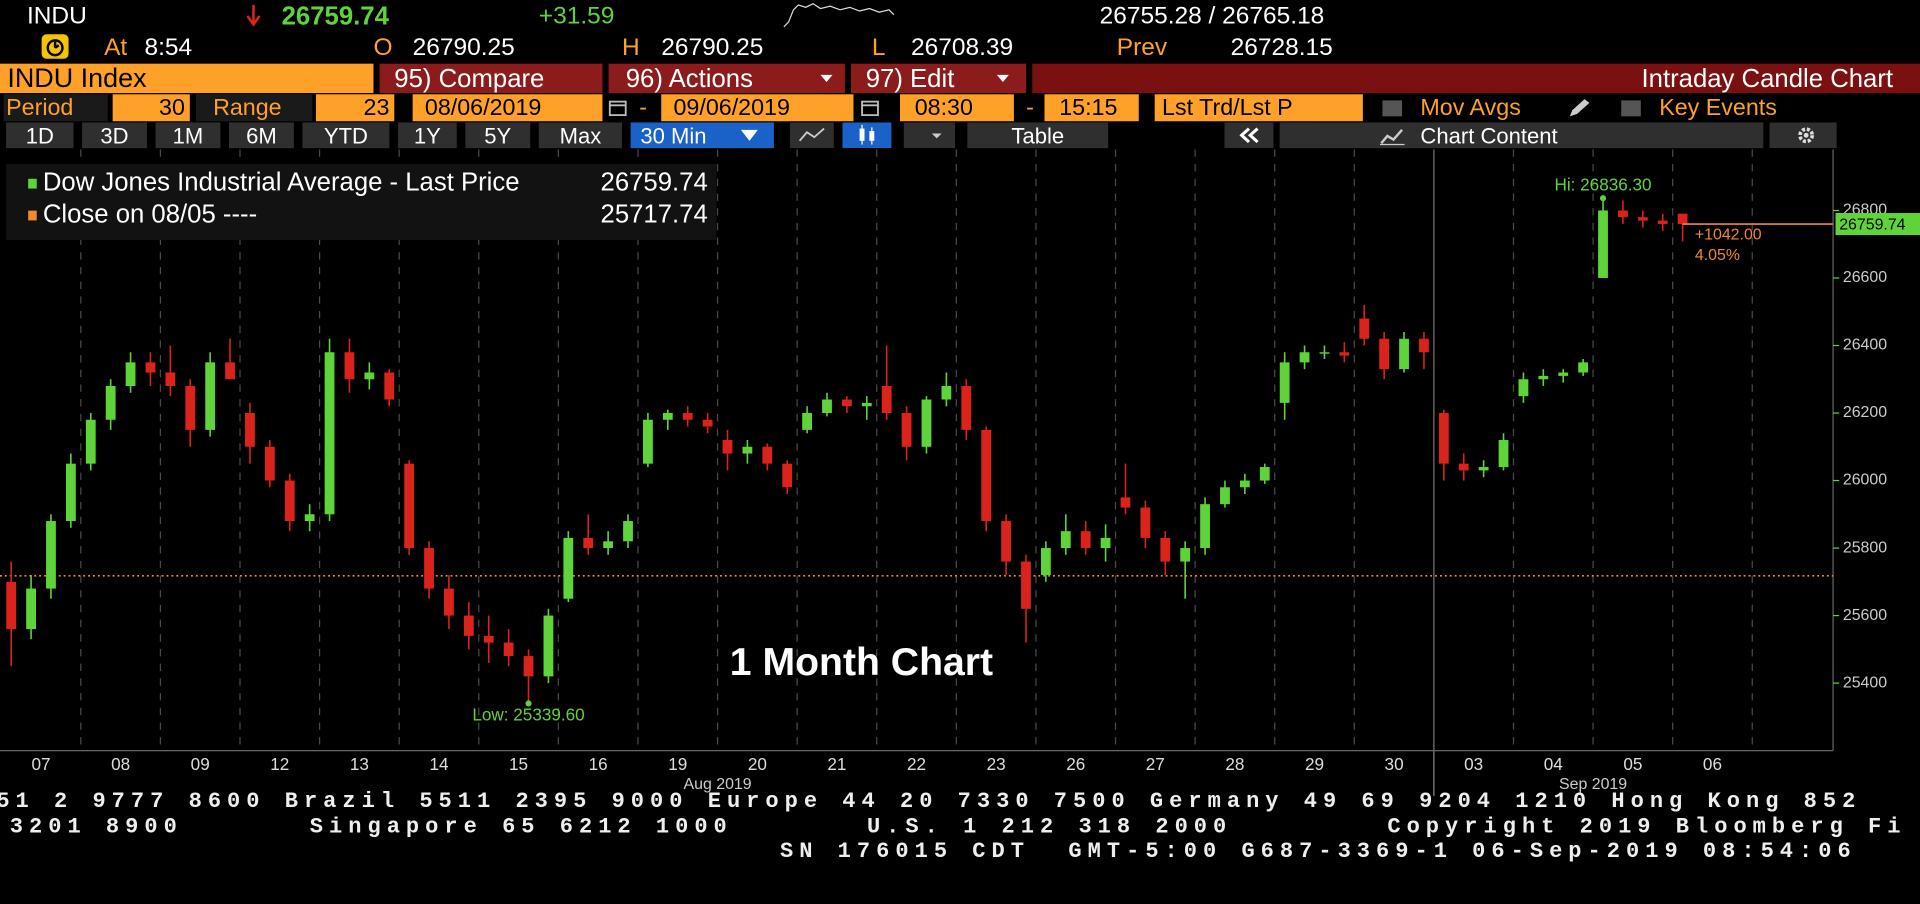 The image size is (1920, 904). What do you see at coordinates (1521, 135) in the screenshot?
I see `chart-content-button: Chart Content` at bounding box center [1521, 135].